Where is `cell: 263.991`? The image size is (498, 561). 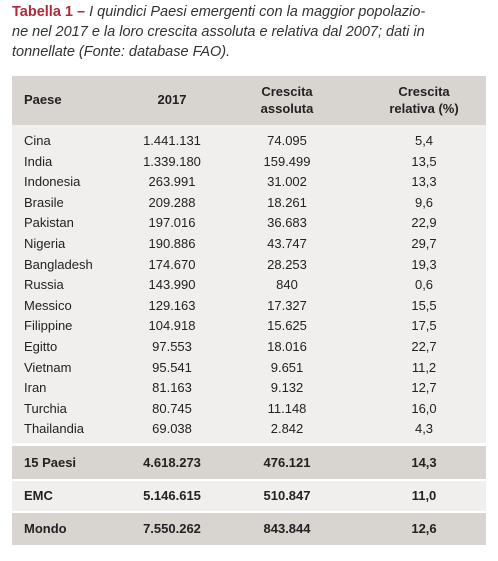
cell: 263.991 is located at coordinates (172, 182).